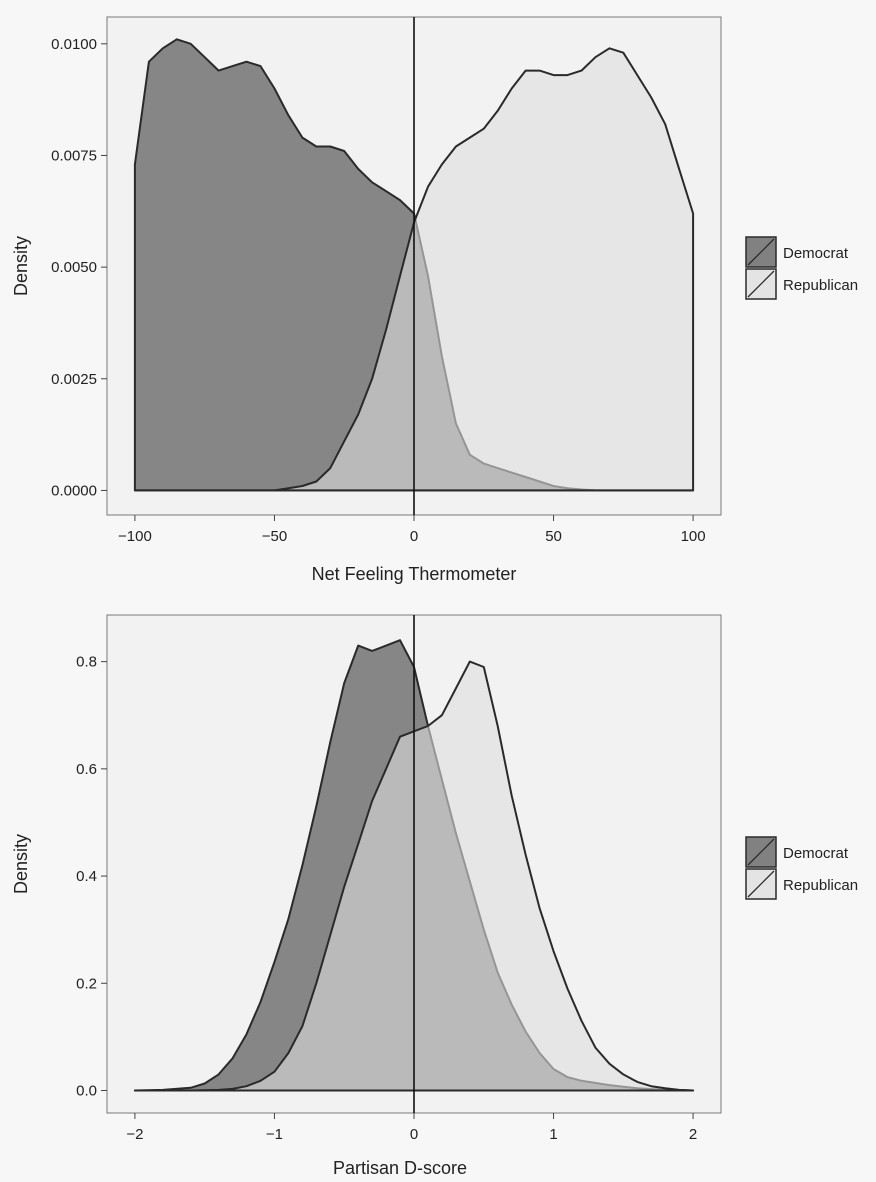 The height and width of the screenshot is (1182, 876). Describe the element at coordinates (86, 769) in the screenshot. I see `y-tick-label: 0.6` at that location.